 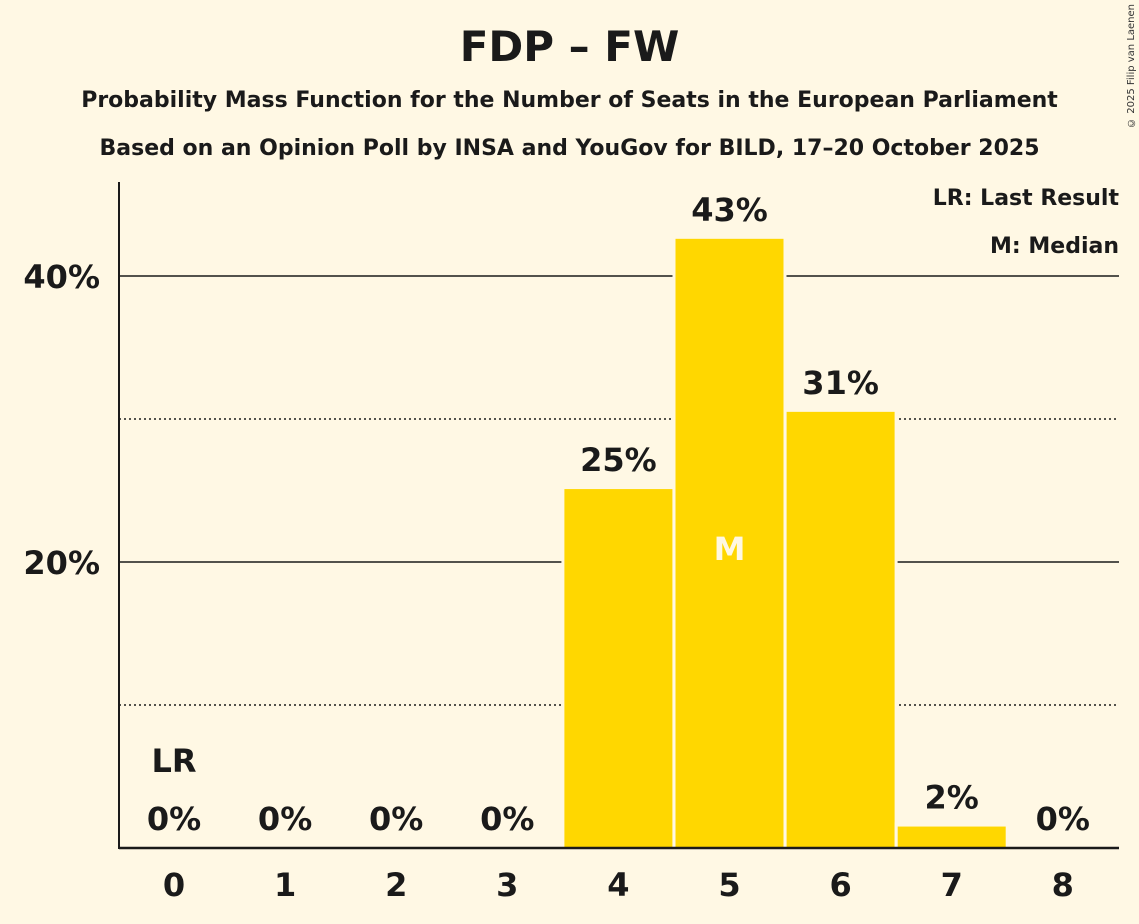 What do you see at coordinates (729, 885) in the screenshot?
I see `x-tick-label: 5` at bounding box center [729, 885].